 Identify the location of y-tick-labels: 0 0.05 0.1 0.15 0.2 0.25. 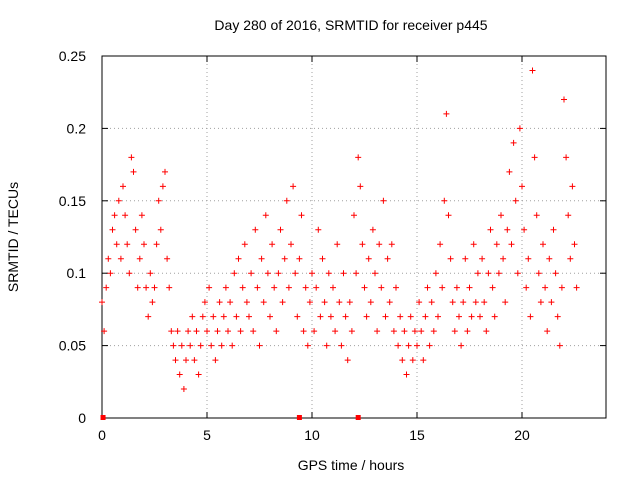
(72, 237).